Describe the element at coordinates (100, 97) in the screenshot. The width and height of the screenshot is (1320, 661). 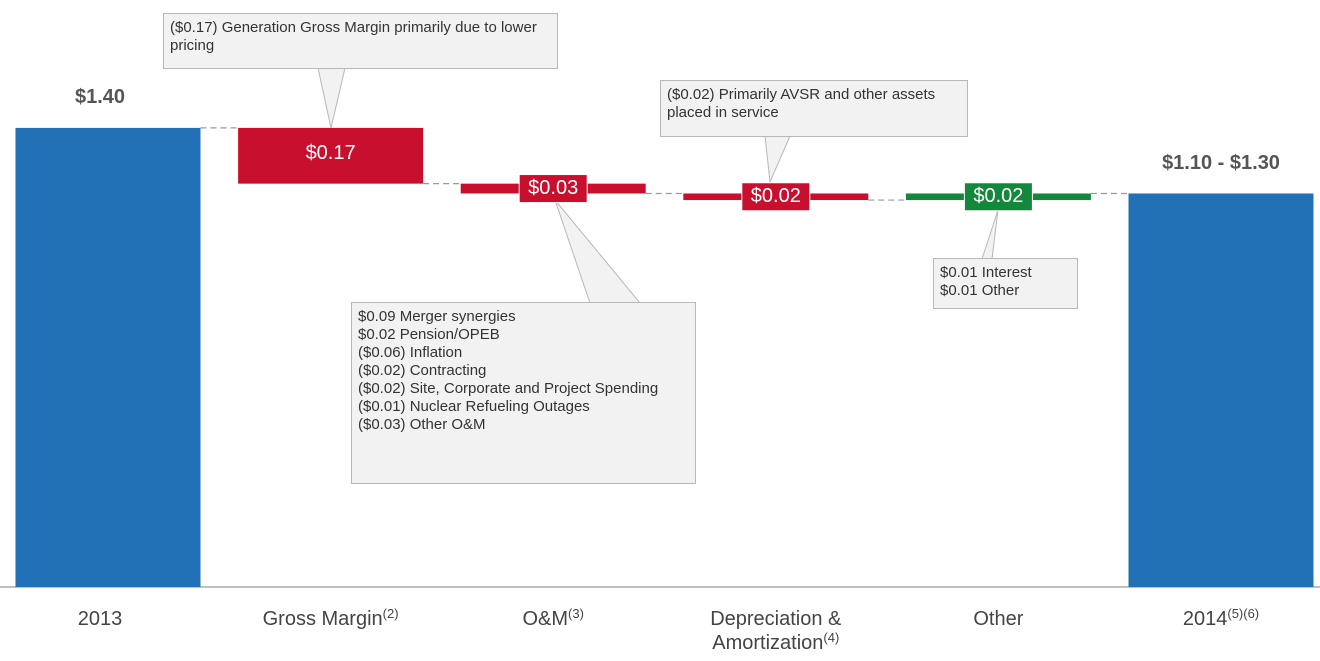
I see `total-label: $1.40` at that location.